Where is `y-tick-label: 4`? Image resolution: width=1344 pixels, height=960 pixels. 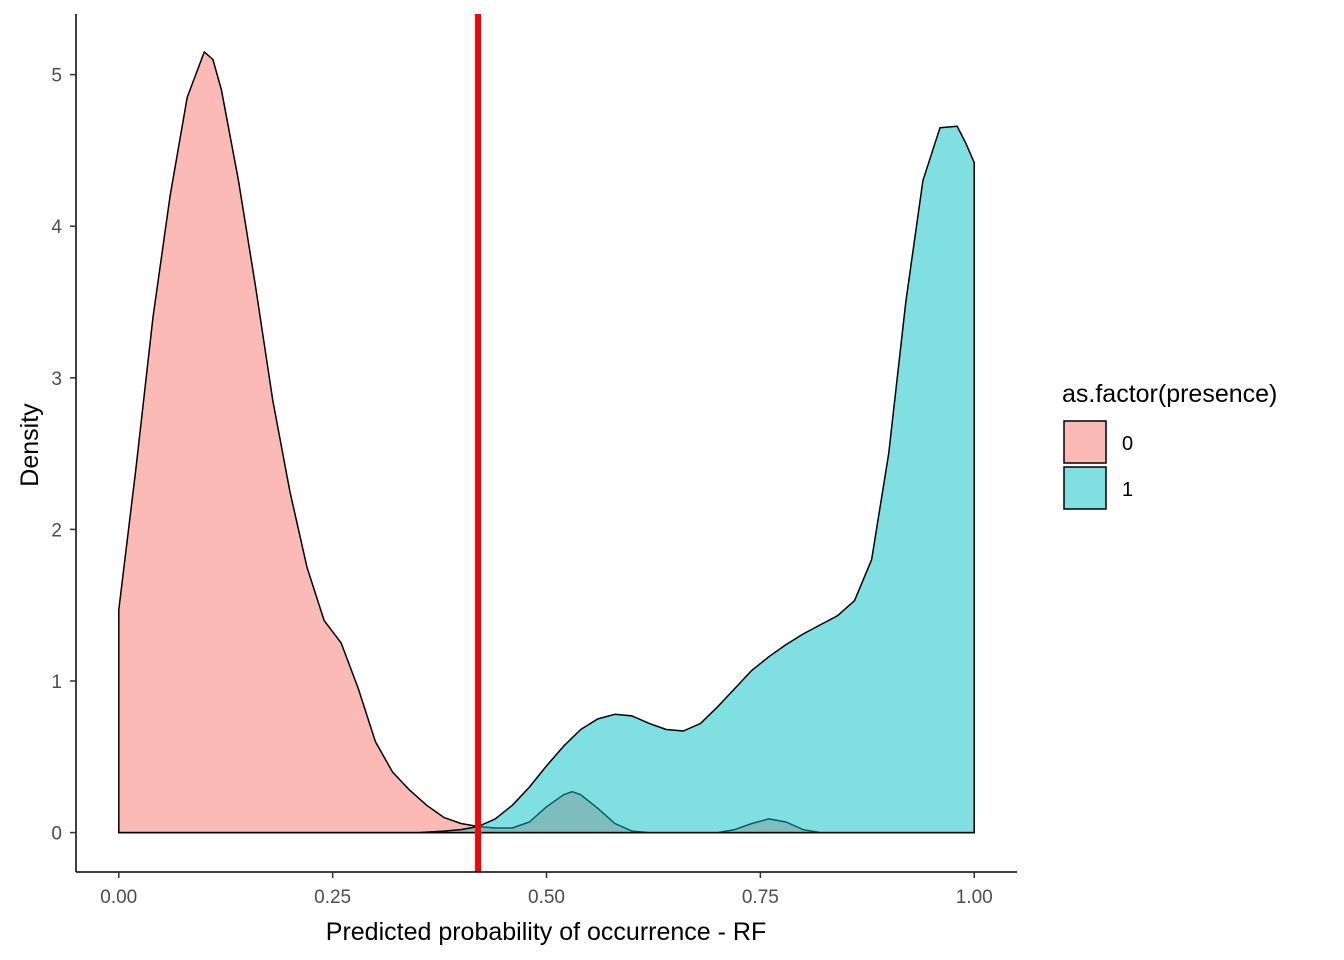
y-tick-label: 4 is located at coordinates (56, 227).